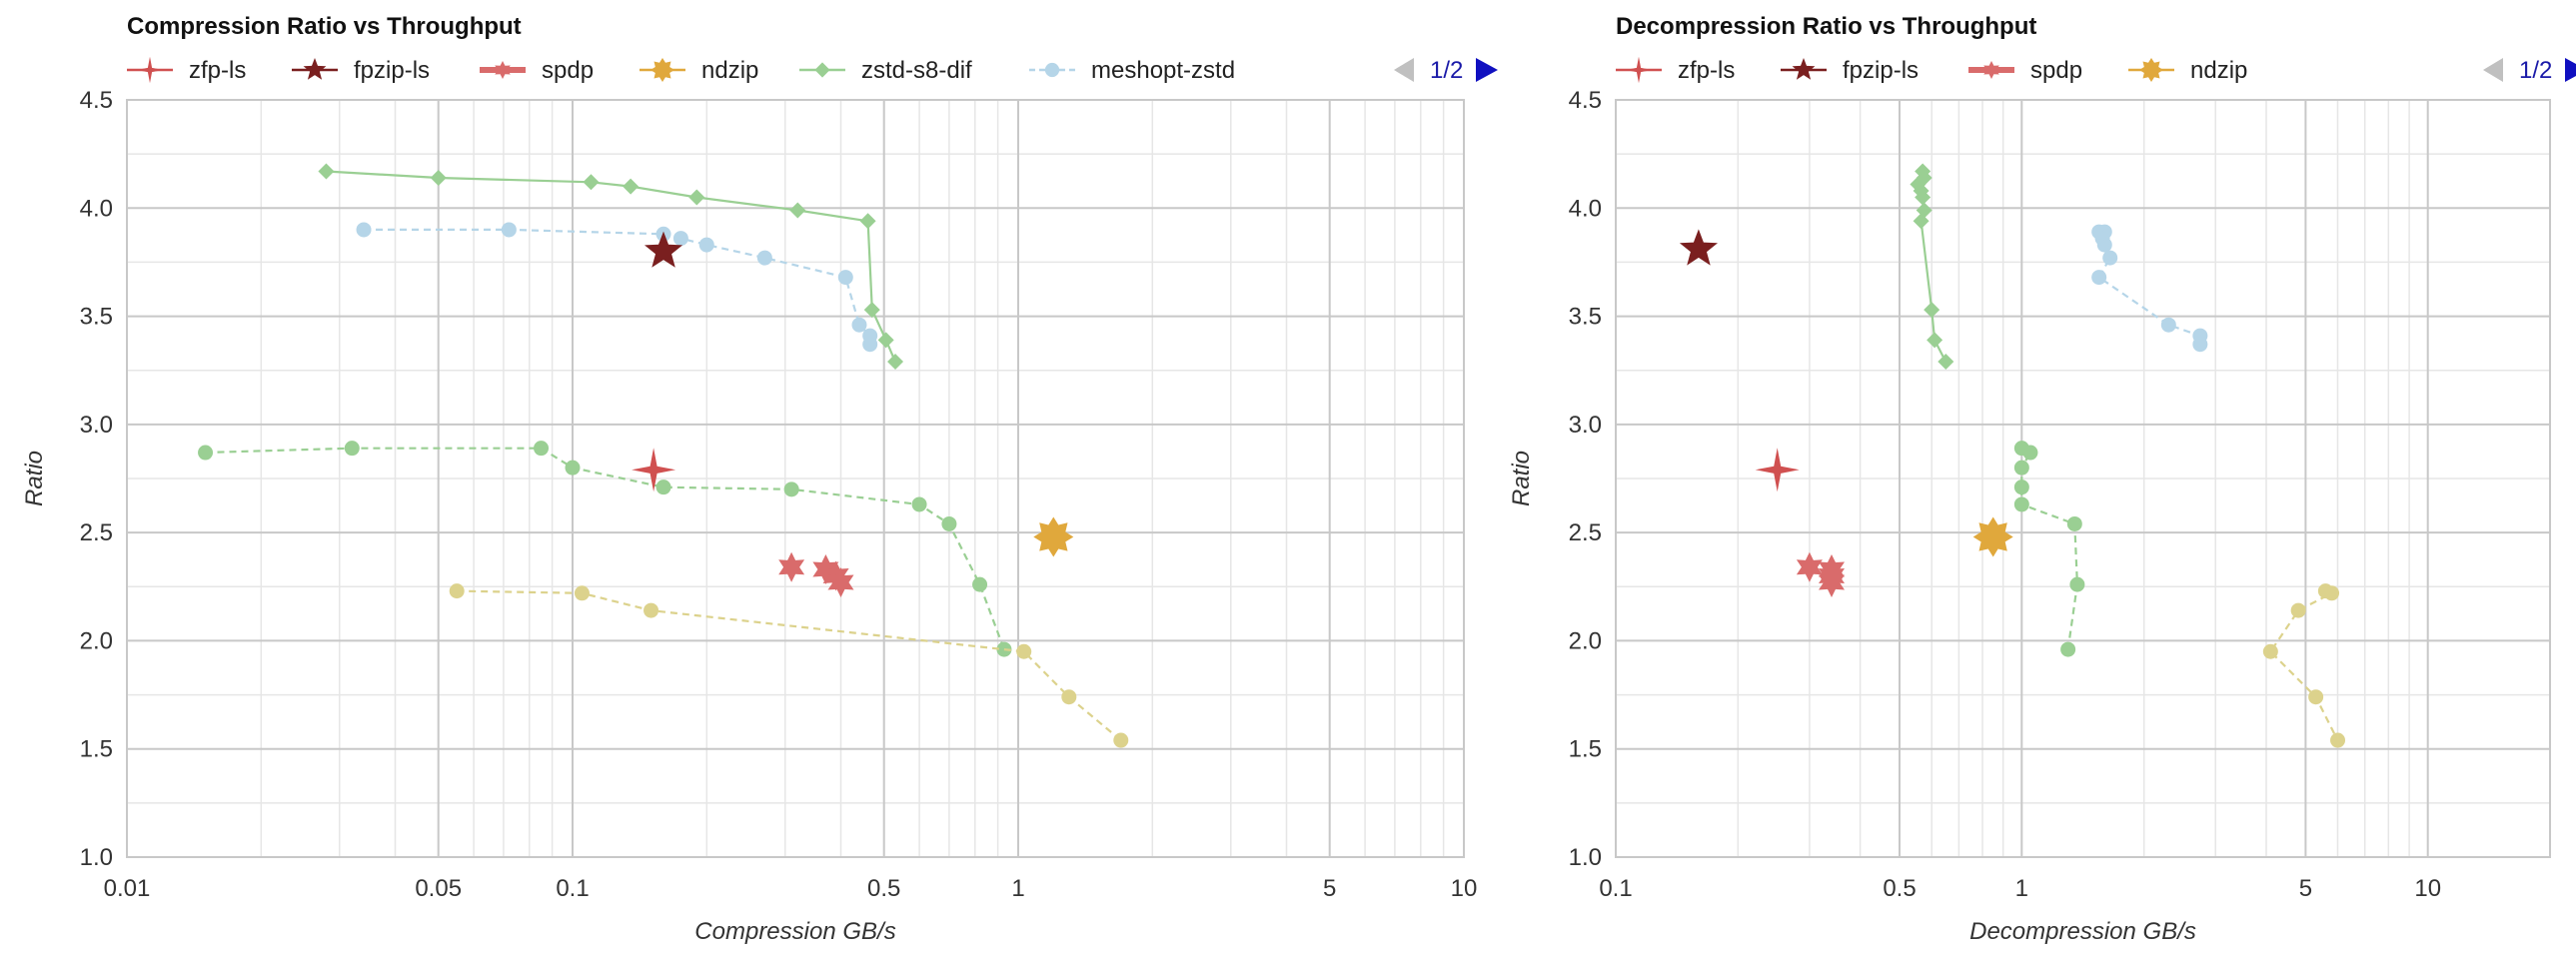 This screenshot has width=2576, height=965. I want to click on chart-title: Decompression Ratio vs Throughput, so click(1826, 26).